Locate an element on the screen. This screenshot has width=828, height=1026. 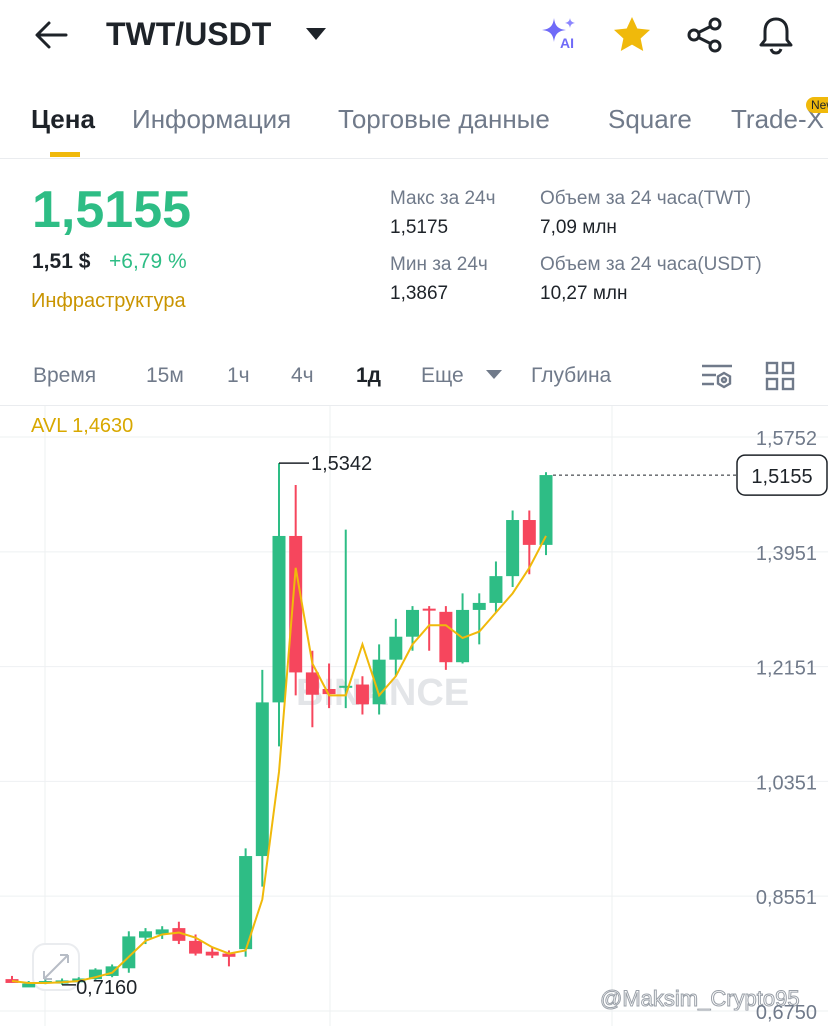
back-button is located at coordinates (51, 35).